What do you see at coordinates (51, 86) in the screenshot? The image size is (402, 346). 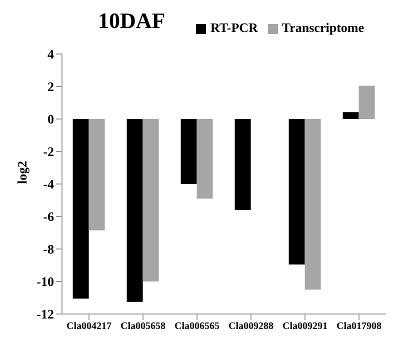 I see `y-tick-label: 2` at bounding box center [51, 86].